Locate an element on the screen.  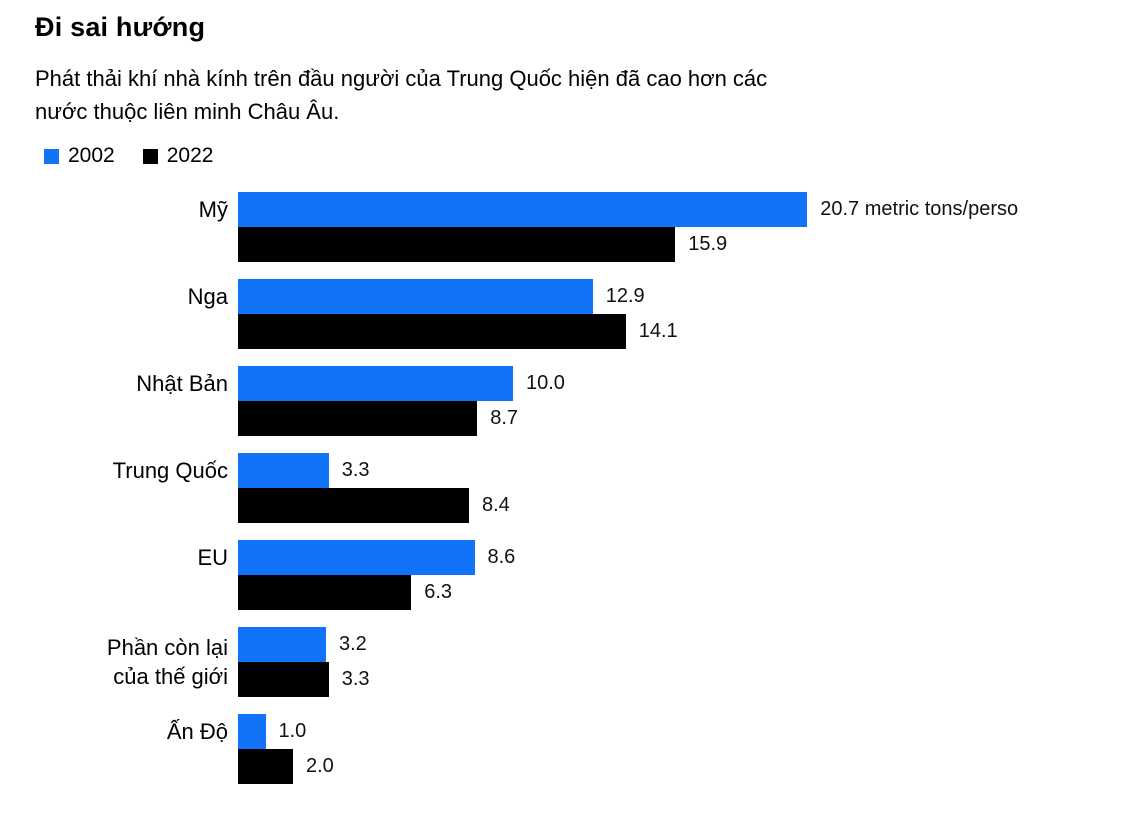
value-label-2002: 3.3 is located at coordinates (355, 470).